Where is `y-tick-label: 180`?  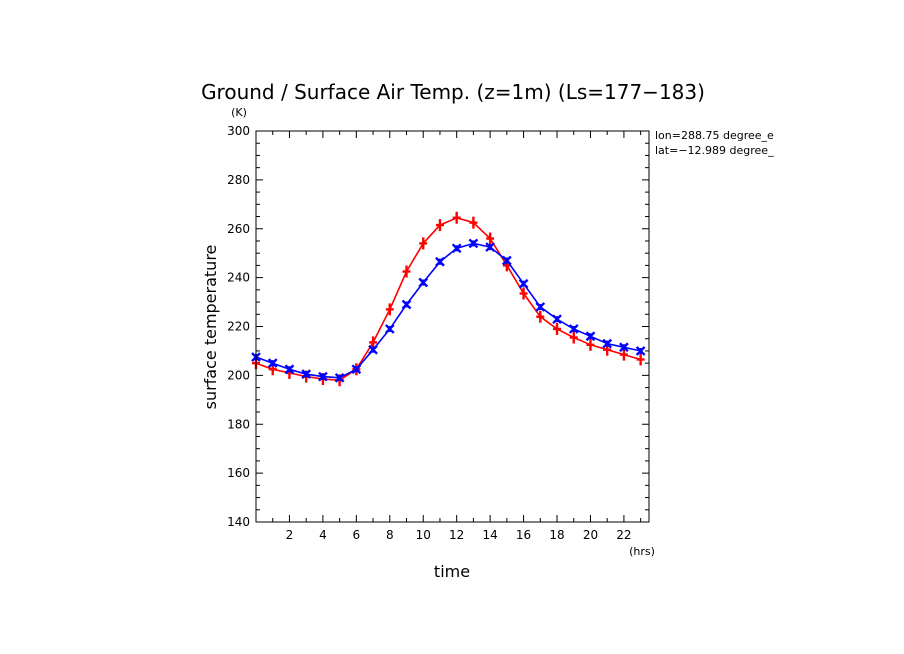 y-tick-label: 180 is located at coordinates (238, 424).